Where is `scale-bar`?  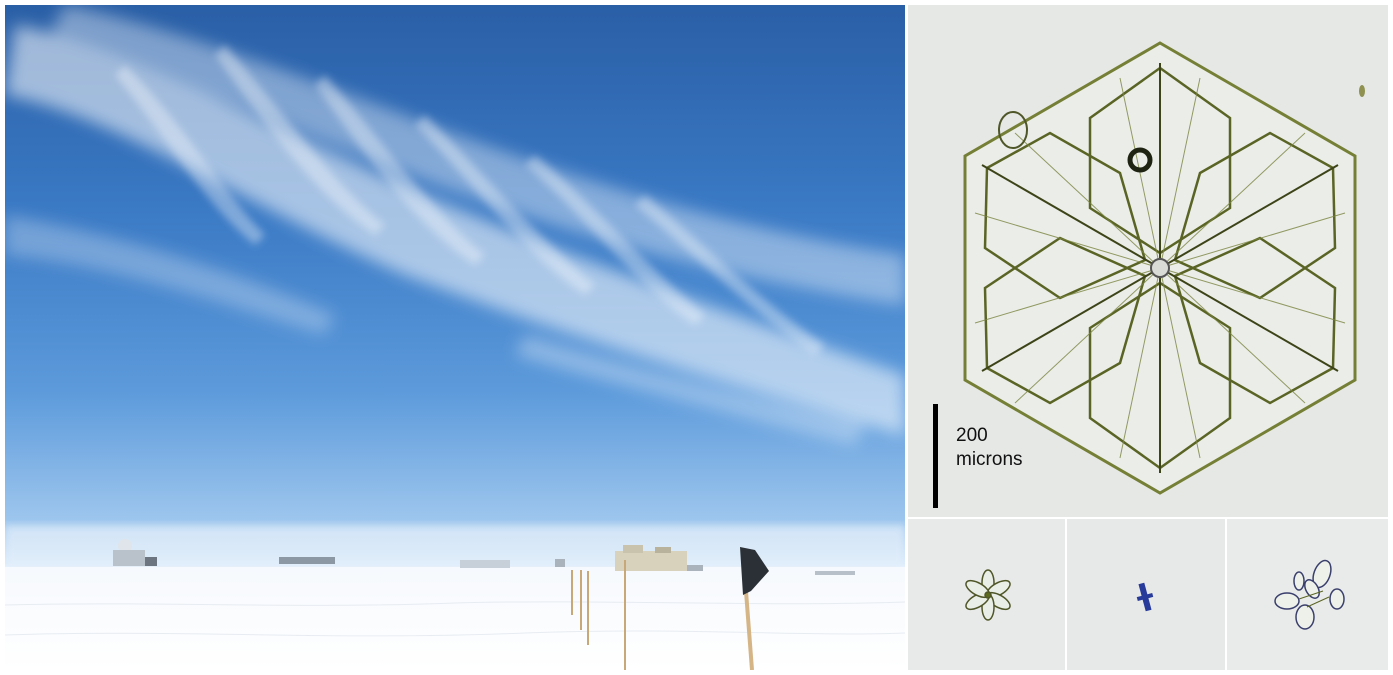 scale-bar is located at coordinates (935, 456).